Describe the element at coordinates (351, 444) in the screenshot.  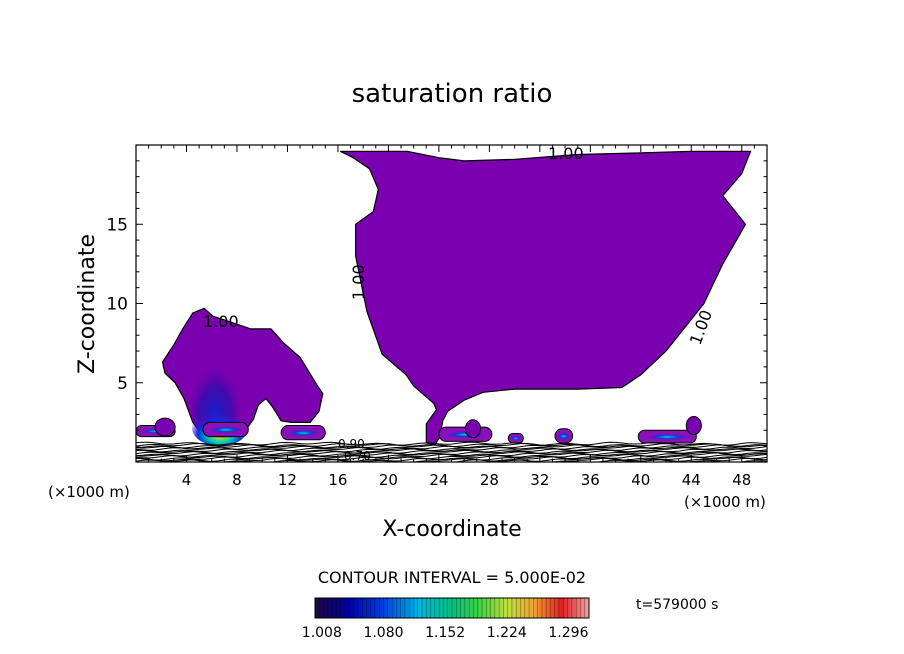
I see `contour-label-low-1: 0.90` at that location.